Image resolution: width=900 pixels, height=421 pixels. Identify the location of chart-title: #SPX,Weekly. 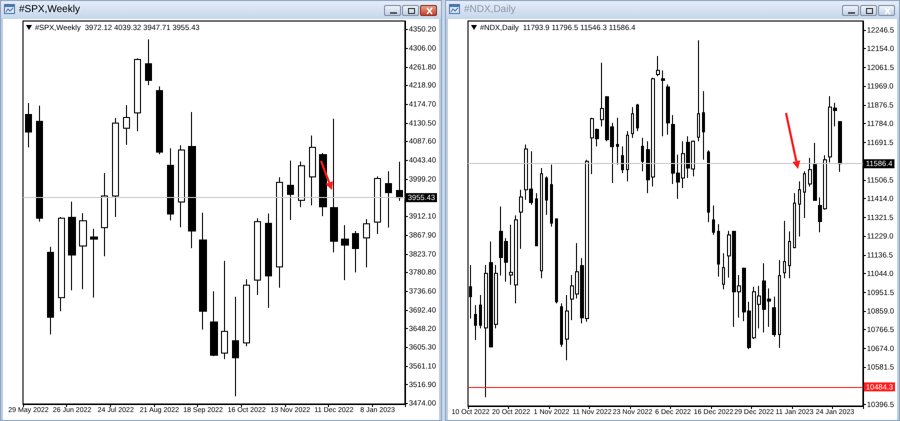
(49, 9).